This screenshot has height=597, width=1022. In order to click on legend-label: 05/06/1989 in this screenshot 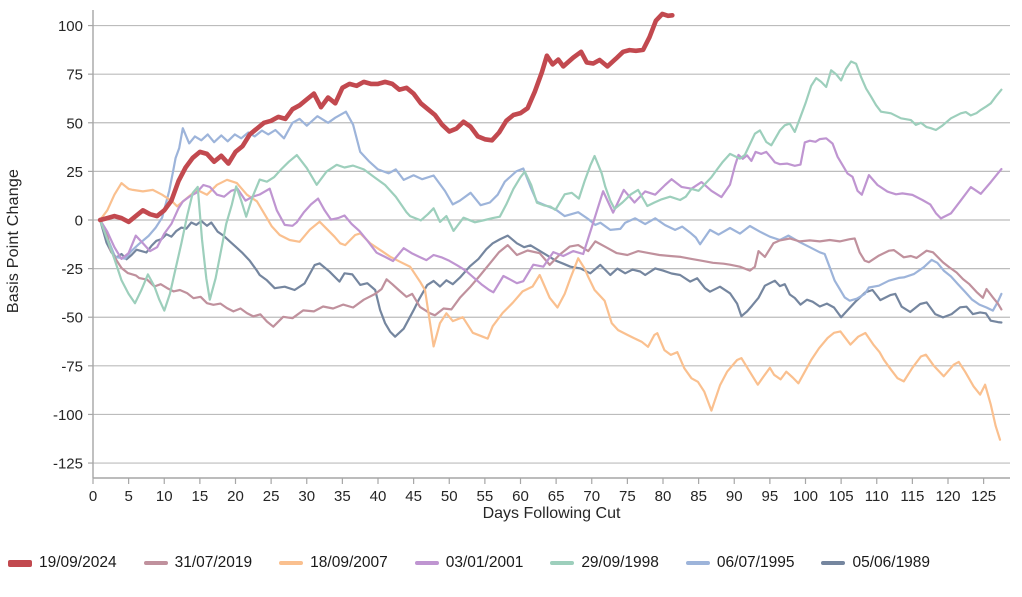, I will do `click(891, 562)`.